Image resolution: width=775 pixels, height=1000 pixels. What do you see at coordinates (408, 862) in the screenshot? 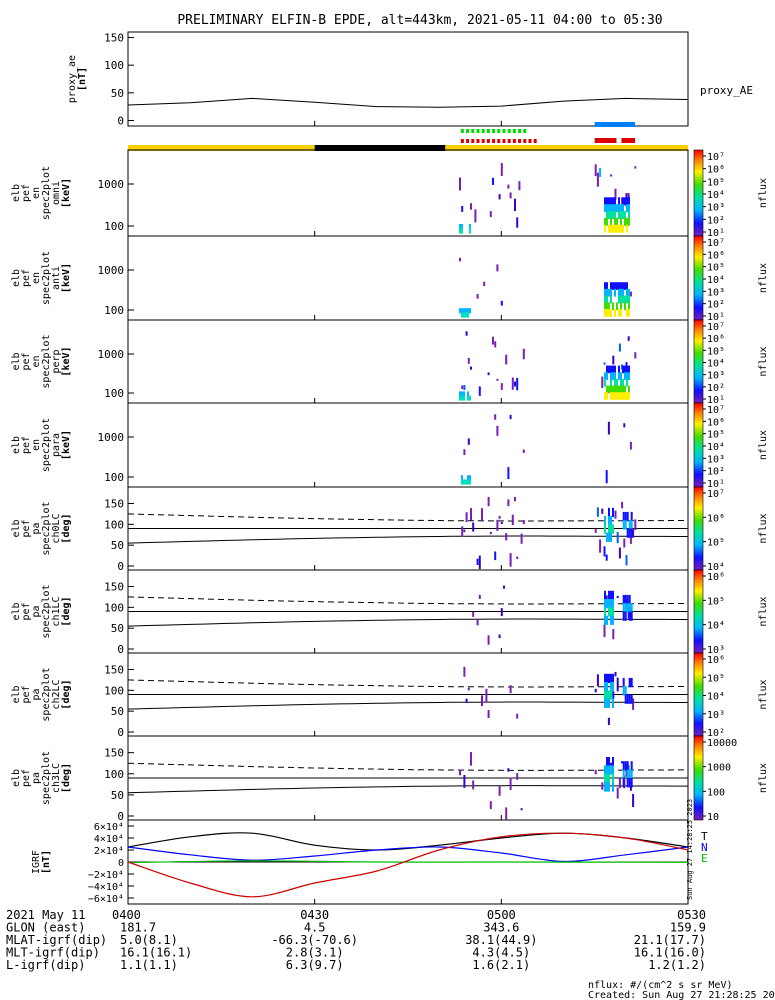
I see `igrf-series-E` at bounding box center [408, 862].